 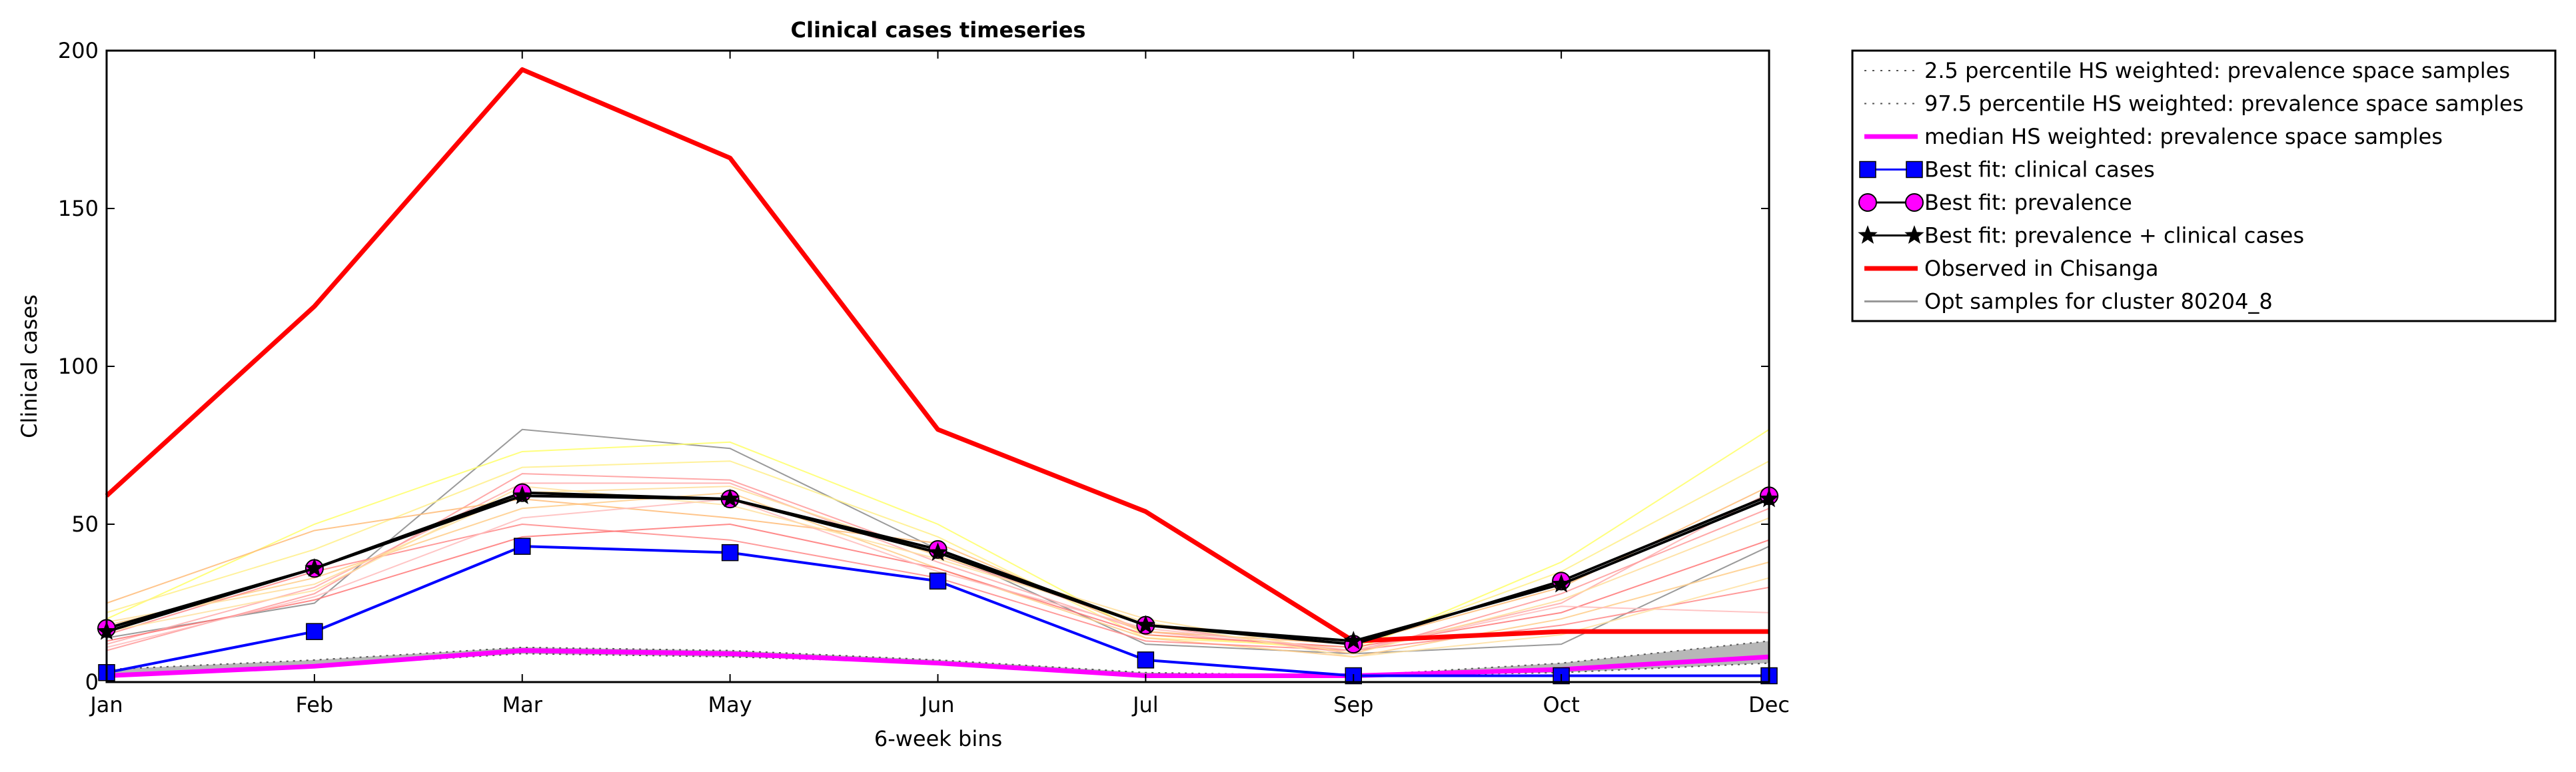 What do you see at coordinates (2041, 268) in the screenshot?
I see `legend-label-observed-in-chisanga: Observed in Chisanga` at bounding box center [2041, 268].